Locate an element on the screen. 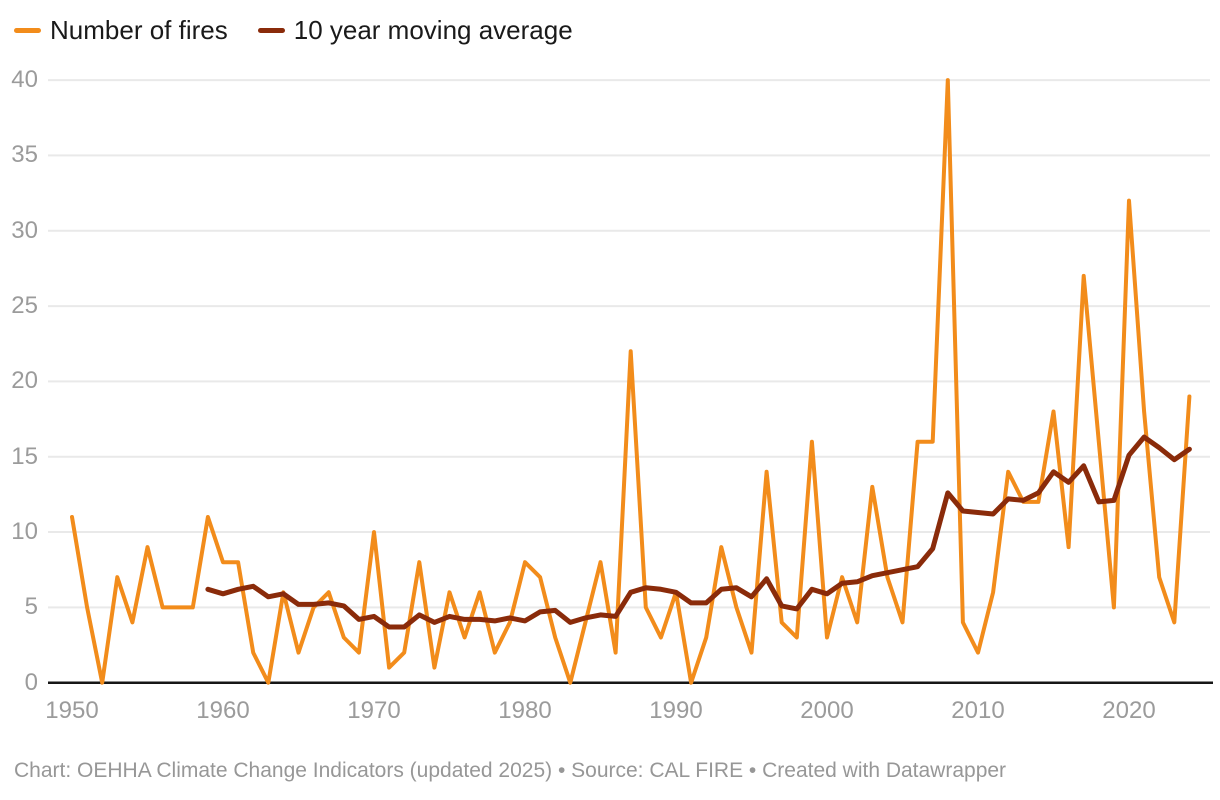  x-axis-label-1990: 1990 is located at coordinates (676, 710).